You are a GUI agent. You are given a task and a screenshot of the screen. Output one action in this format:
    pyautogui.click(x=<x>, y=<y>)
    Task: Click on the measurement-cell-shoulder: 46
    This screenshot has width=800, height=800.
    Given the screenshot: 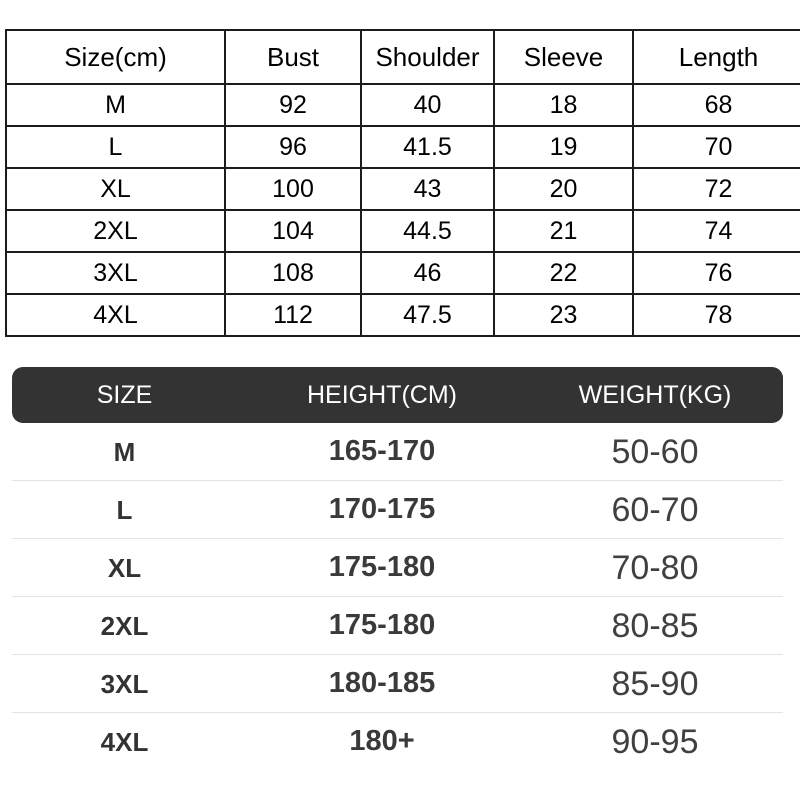 What is the action you would take?
    pyautogui.click(x=427, y=273)
    